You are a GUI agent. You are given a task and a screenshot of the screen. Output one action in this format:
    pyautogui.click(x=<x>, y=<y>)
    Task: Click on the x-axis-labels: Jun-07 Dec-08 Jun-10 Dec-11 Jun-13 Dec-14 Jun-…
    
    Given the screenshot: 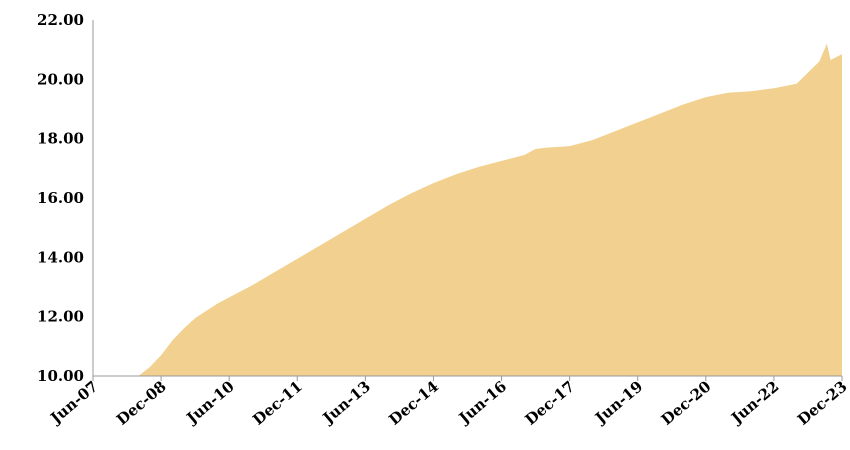 What is the action you would take?
    pyautogui.click(x=448, y=403)
    